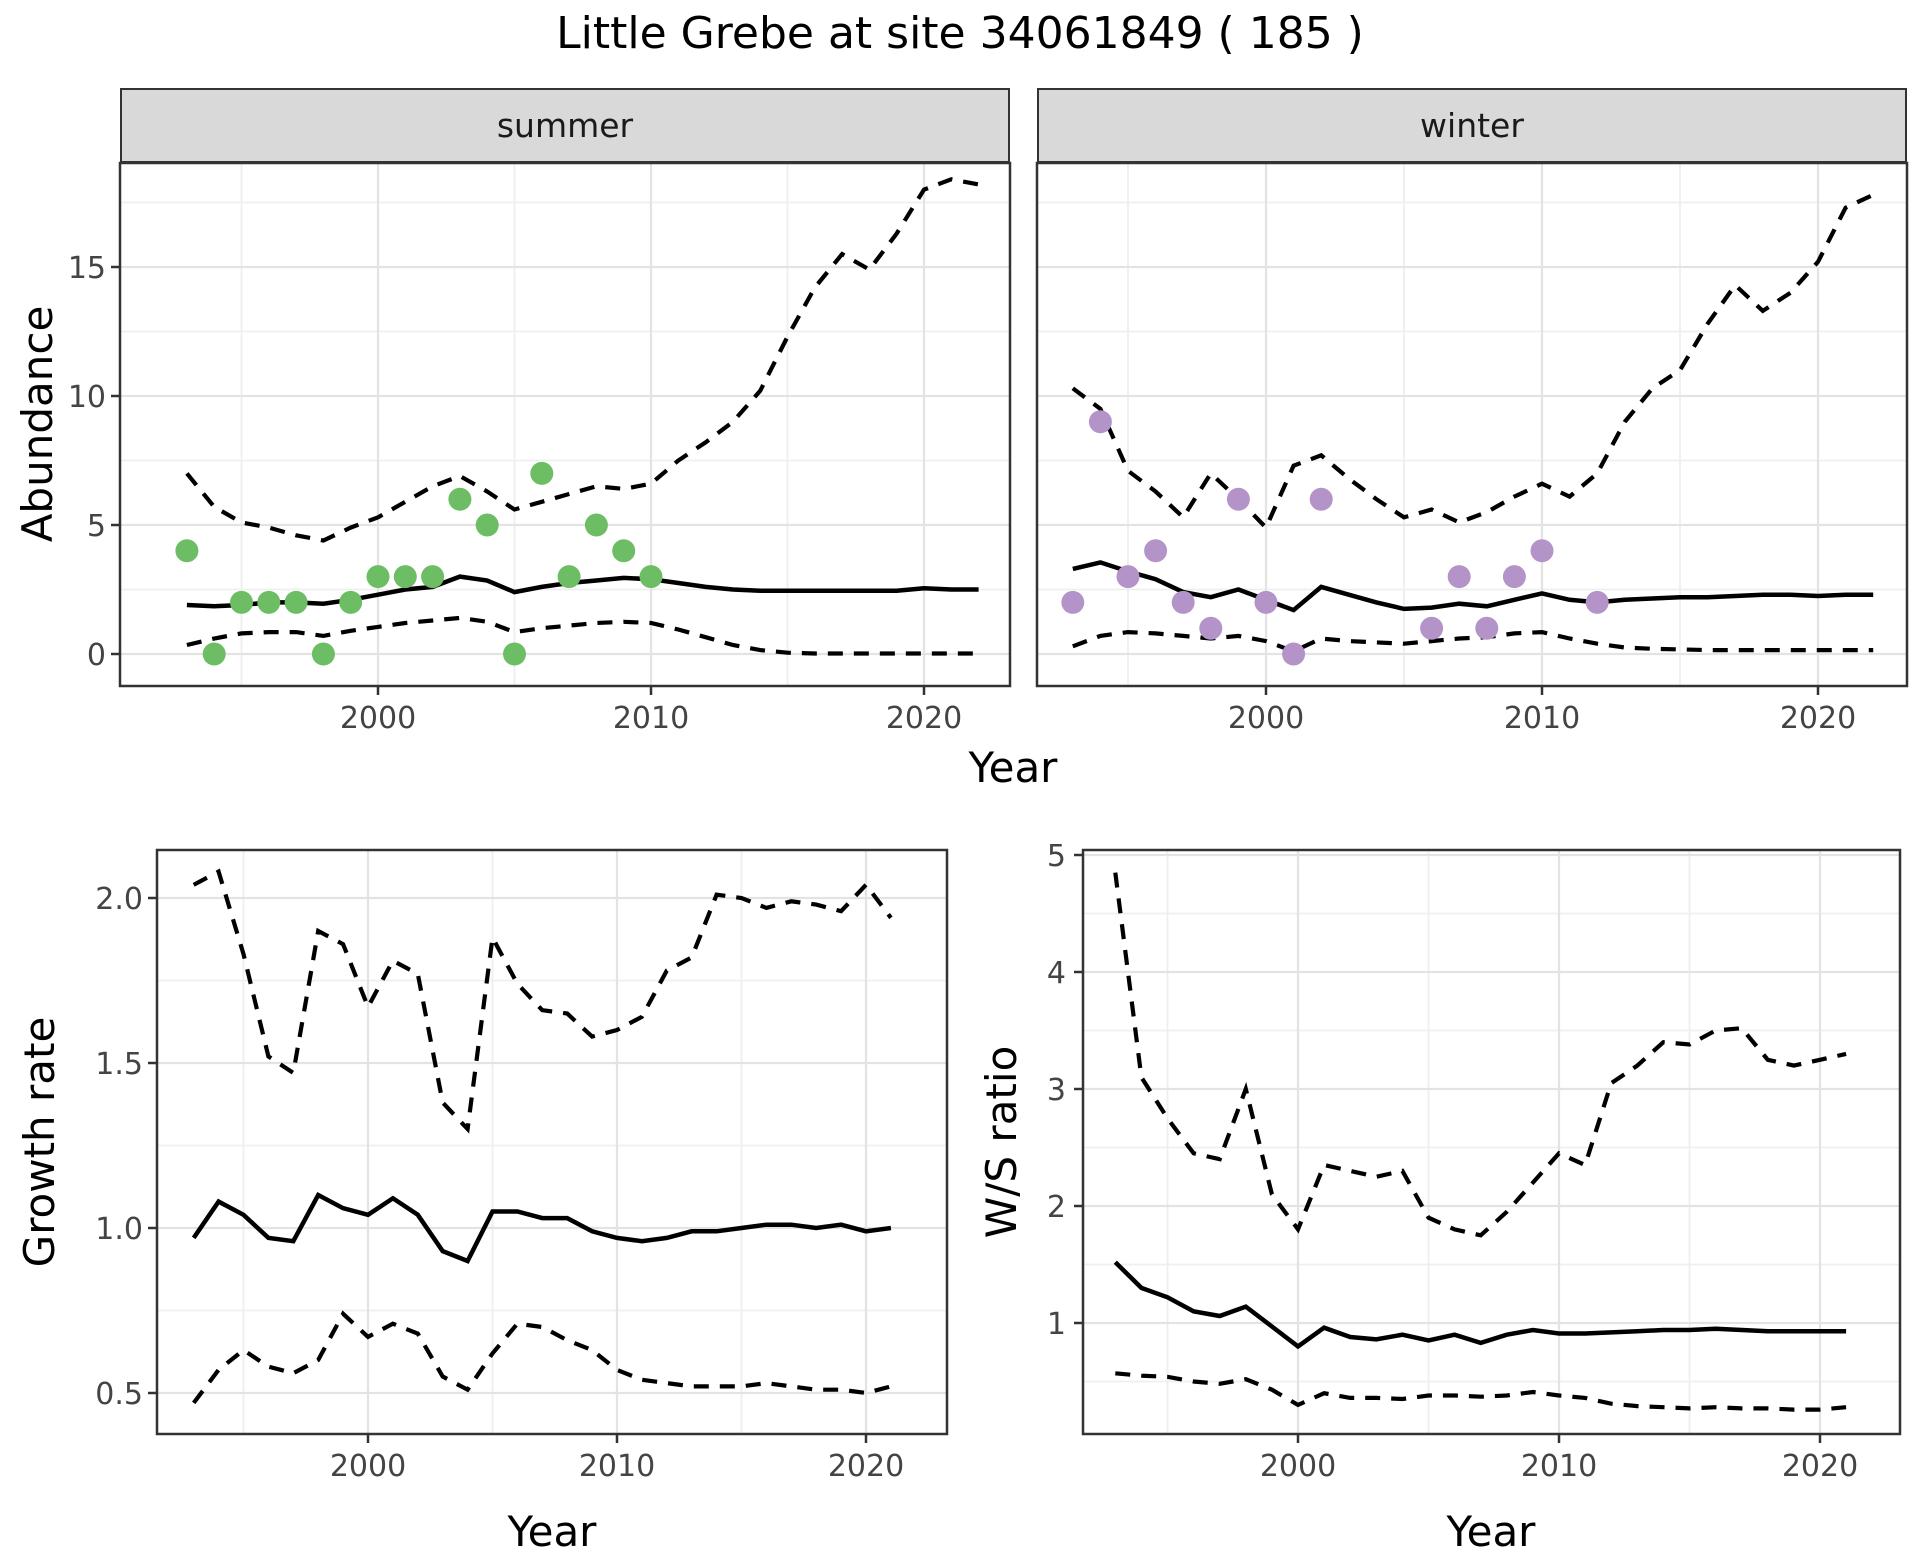 The width and height of the screenshot is (1920, 1560). What do you see at coordinates (119, 1064) in the screenshot?
I see `y-tick-label: 1.5` at bounding box center [119, 1064].